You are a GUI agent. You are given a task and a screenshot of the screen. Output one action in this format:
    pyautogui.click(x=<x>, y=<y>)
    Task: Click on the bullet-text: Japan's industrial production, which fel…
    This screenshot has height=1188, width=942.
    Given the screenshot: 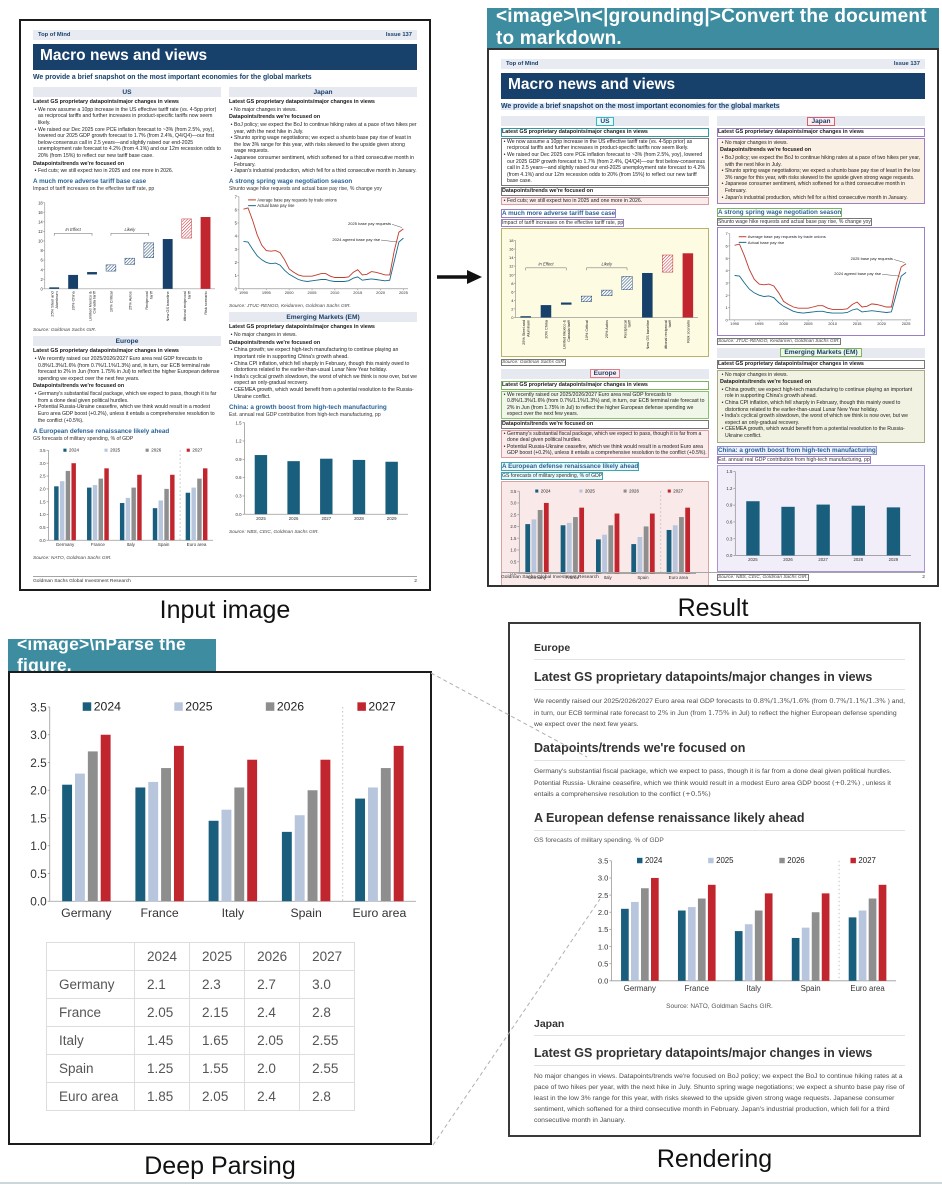 What is the action you would take?
    pyautogui.click(x=816, y=197)
    